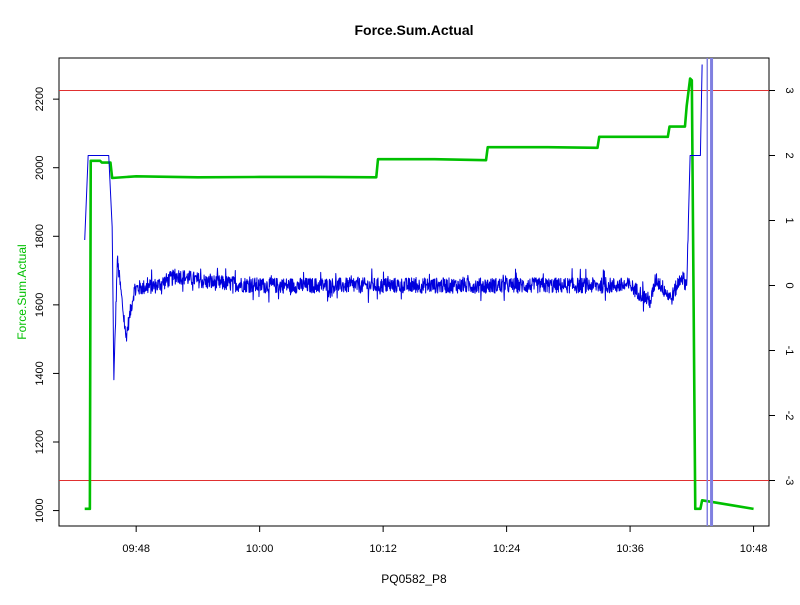  I want to click on y-right-tick-label: -2, so click(789, 416).